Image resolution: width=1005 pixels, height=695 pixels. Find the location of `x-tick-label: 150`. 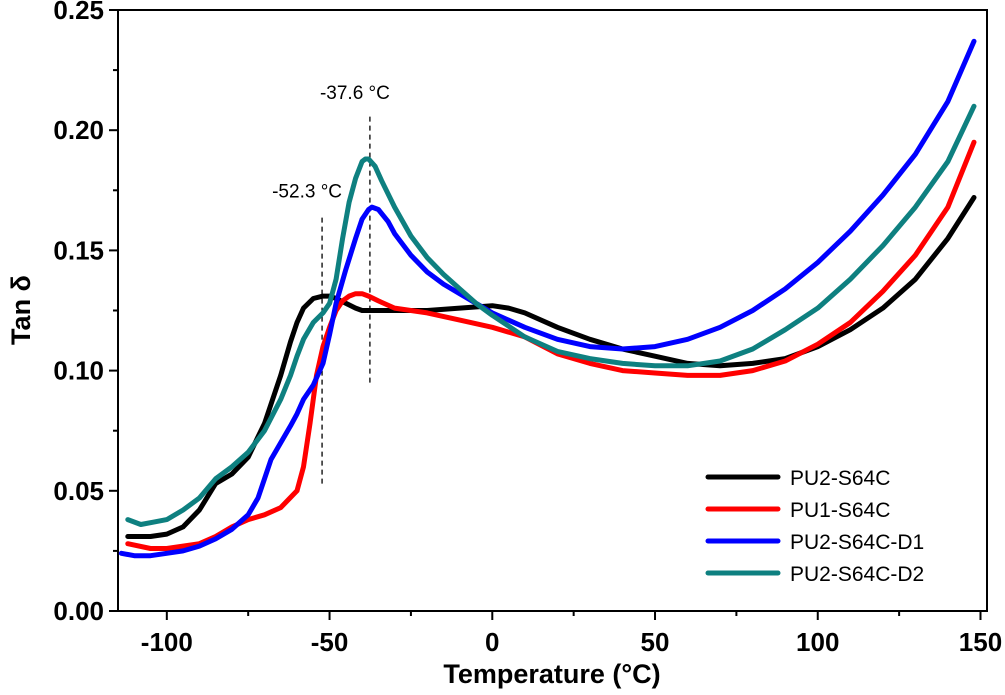

x-tick-label: 150 is located at coordinates (980, 642).